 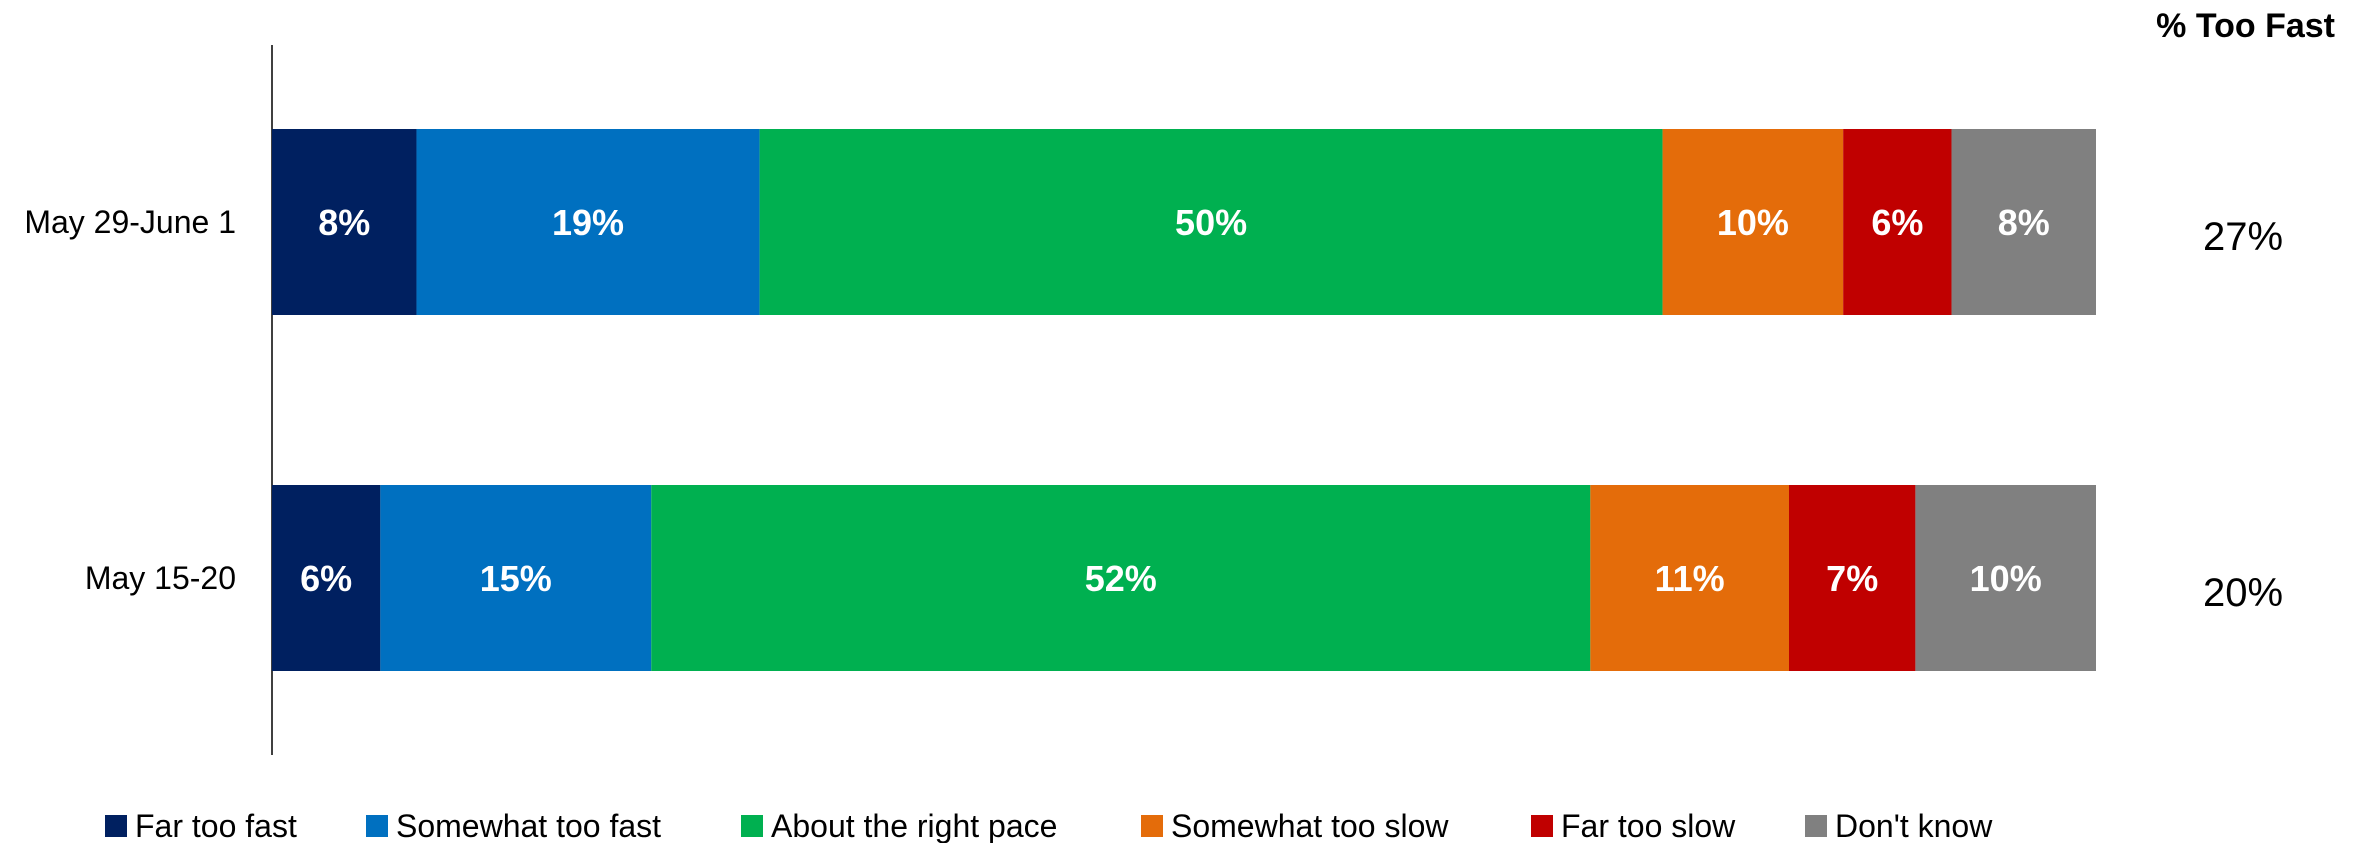 What do you see at coordinates (2243, 237) in the screenshot?
I see `side-column-value: 27%` at bounding box center [2243, 237].